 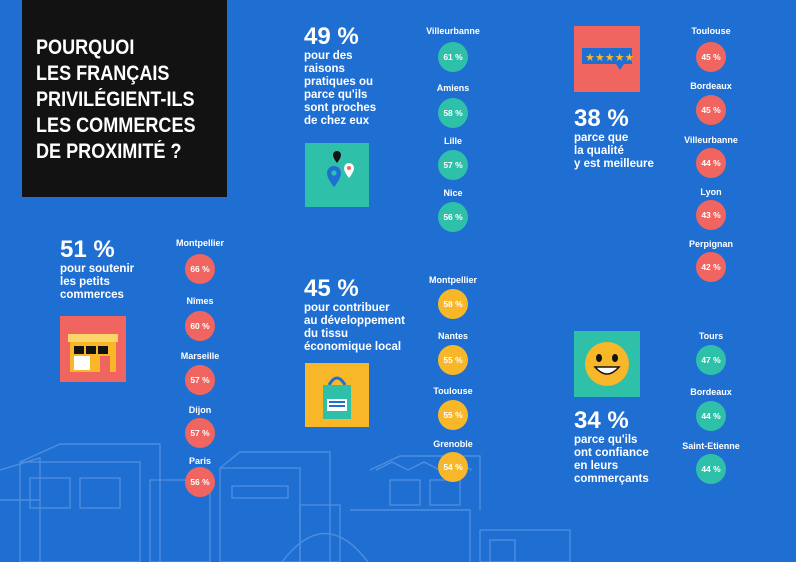 I want to click on city-name: Marseille, so click(x=200, y=356).